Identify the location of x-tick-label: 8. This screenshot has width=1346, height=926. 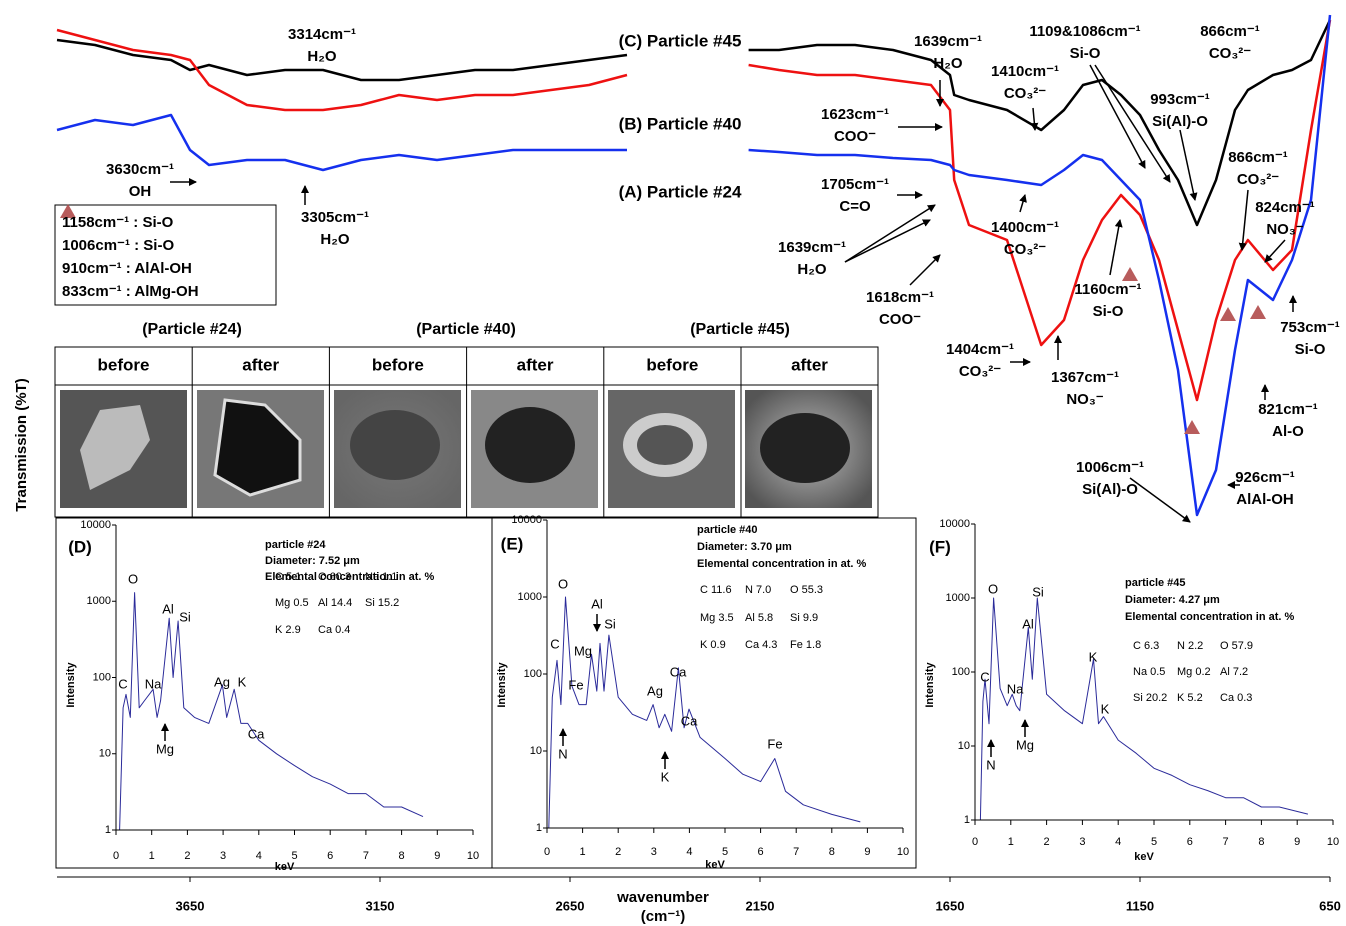
(832, 852).